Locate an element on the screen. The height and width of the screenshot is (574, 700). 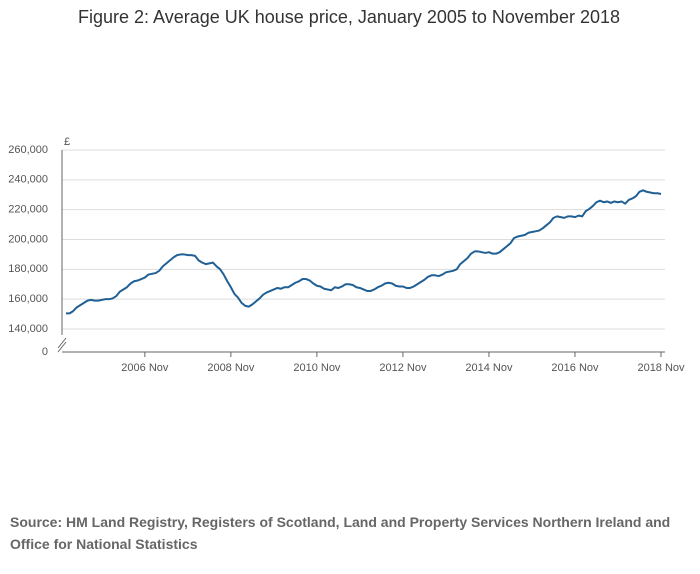
x-tick-label: 2006 Nov is located at coordinates (145, 368).